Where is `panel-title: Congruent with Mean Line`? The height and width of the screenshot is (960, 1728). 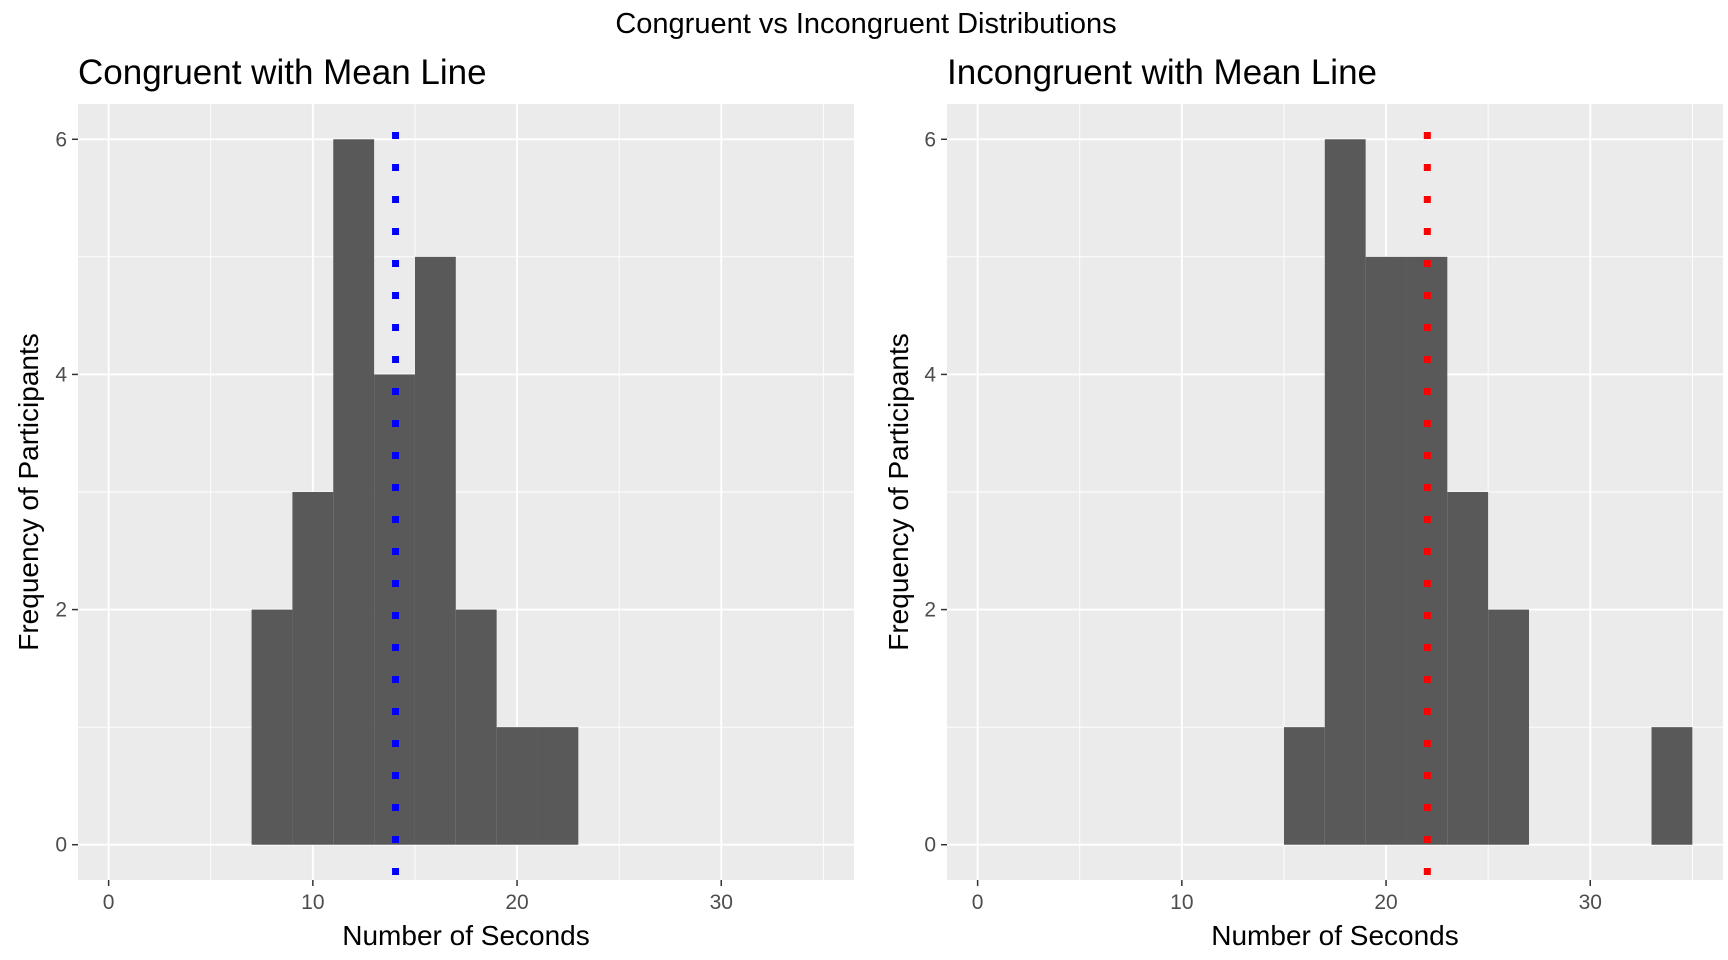
panel-title: Congruent with Mean Line is located at coordinates (282, 72).